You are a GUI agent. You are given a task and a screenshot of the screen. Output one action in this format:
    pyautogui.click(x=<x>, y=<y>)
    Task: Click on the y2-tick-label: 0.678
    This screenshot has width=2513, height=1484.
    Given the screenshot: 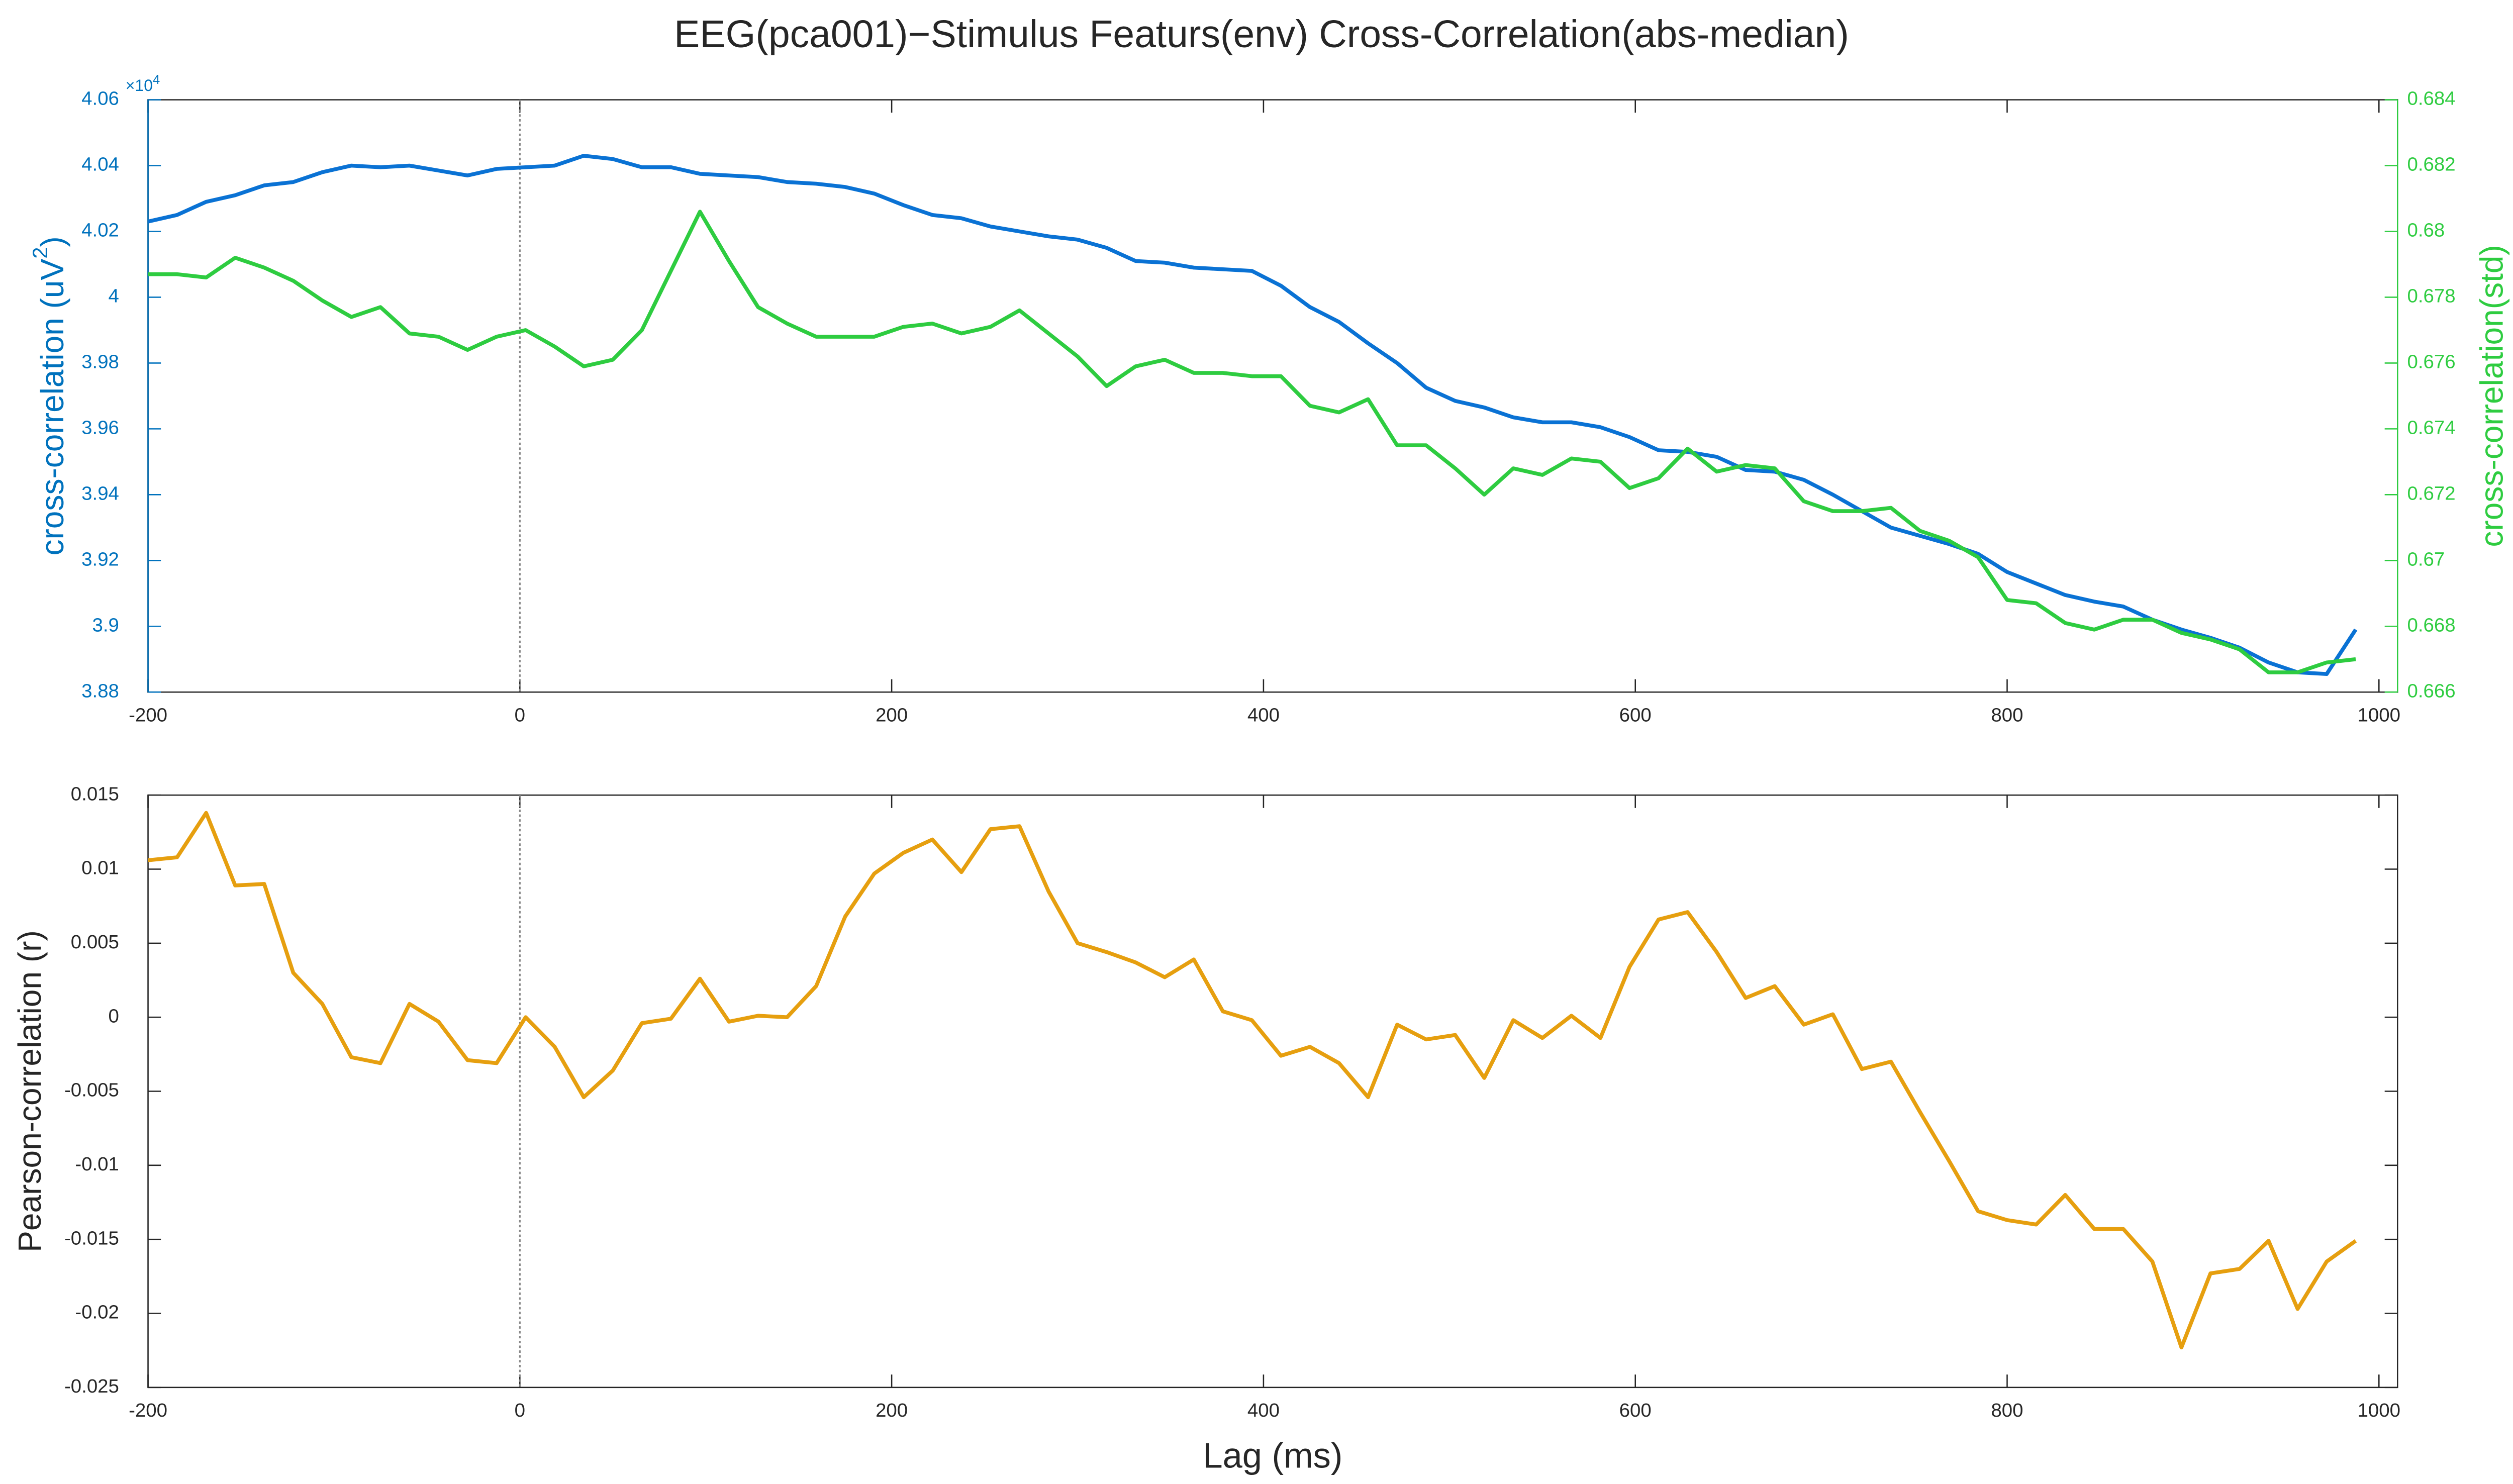 What is the action you would take?
    pyautogui.click(x=2431, y=296)
    